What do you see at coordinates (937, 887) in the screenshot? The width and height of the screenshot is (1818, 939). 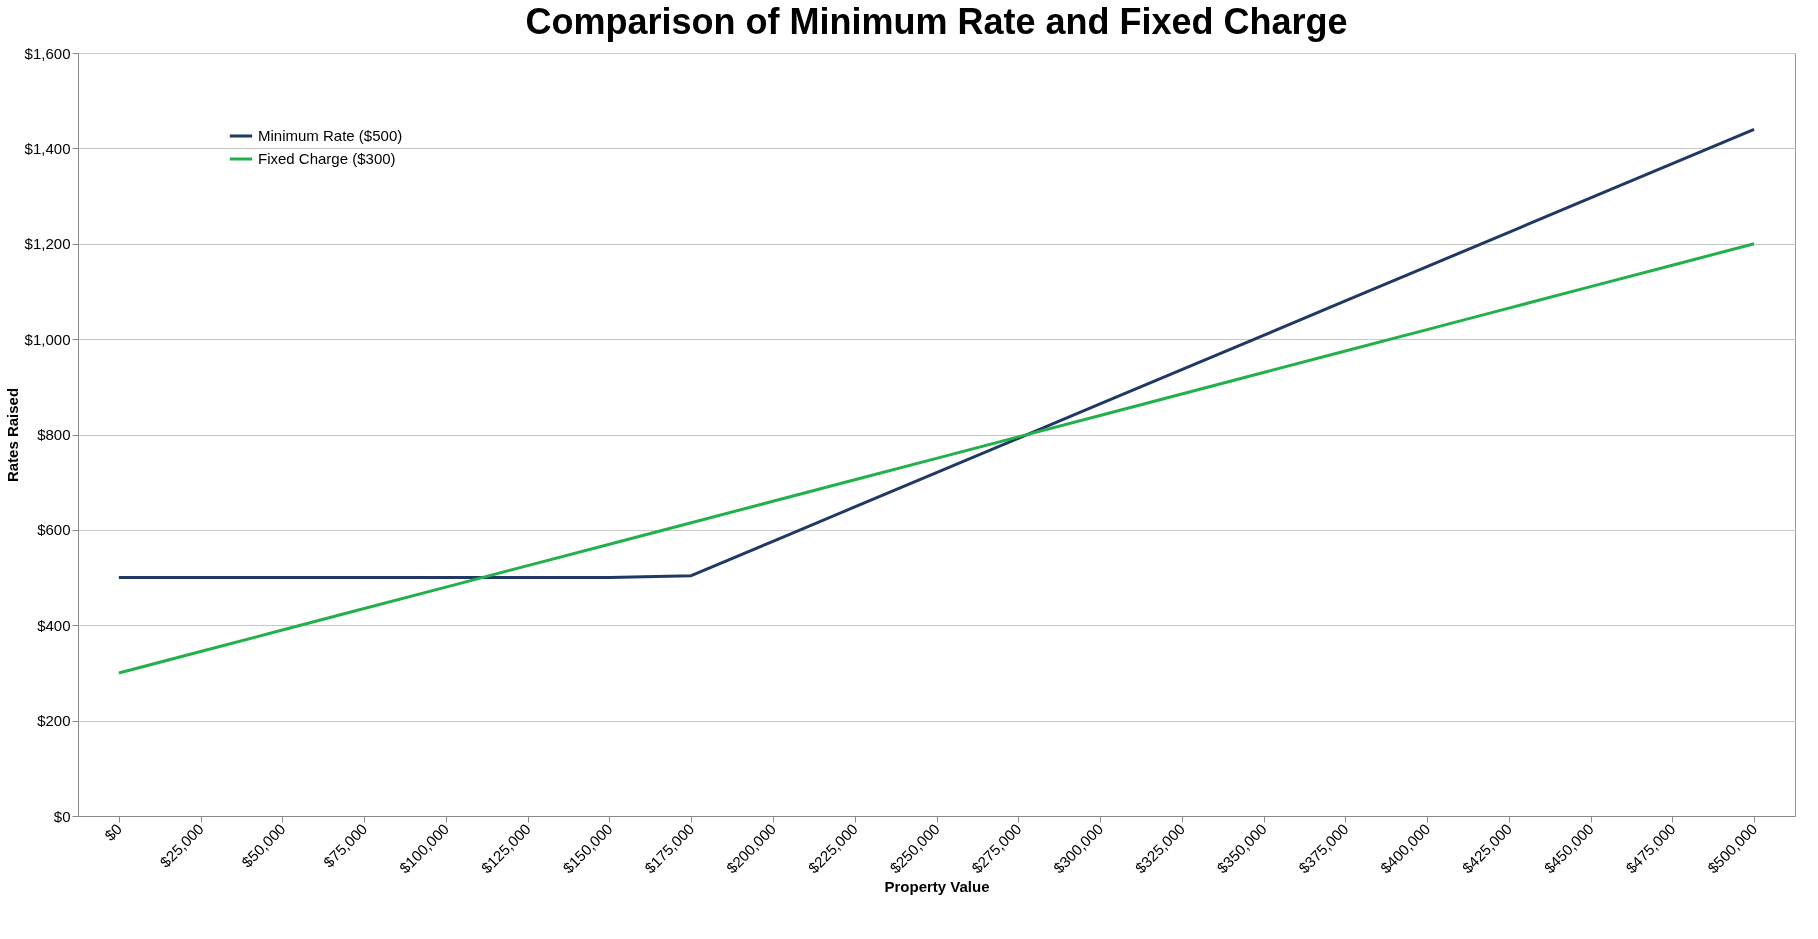 I see `x-axis-title: Property Value` at bounding box center [937, 887].